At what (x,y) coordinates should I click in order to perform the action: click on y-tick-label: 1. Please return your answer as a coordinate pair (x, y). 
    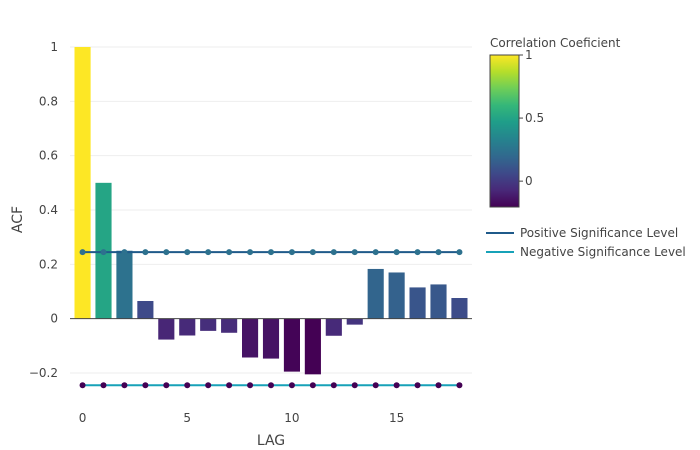
    Looking at the image, I should click on (54, 47).